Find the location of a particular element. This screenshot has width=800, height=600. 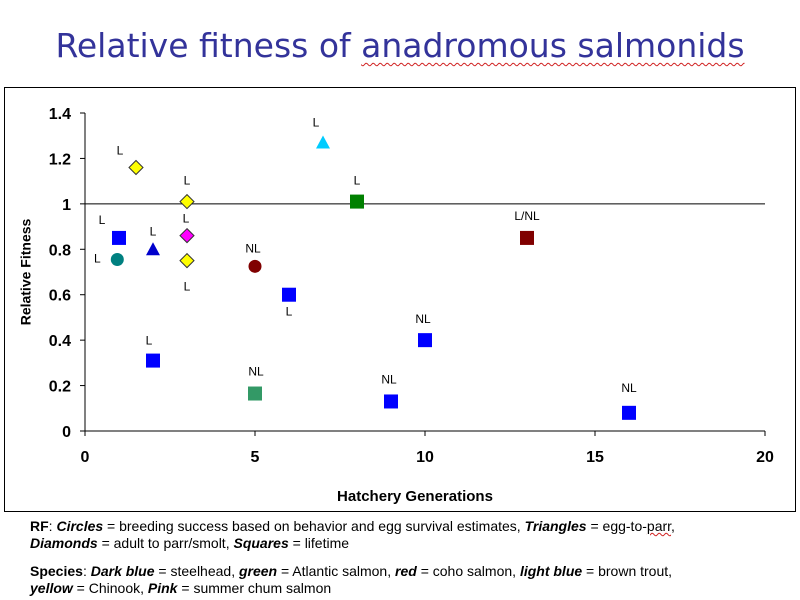

y-tick-label: 0.4 is located at coordinates (60, 341).